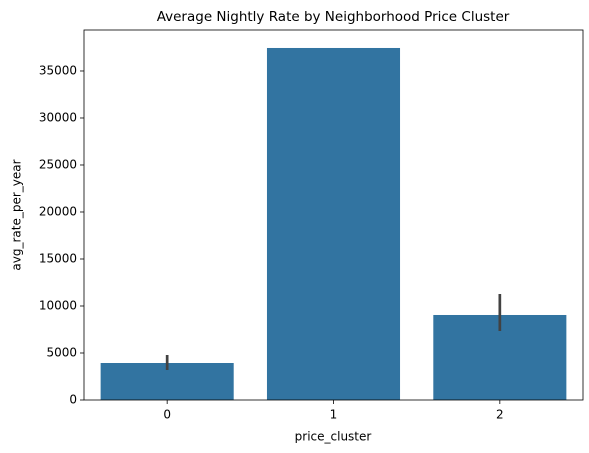 The image size is (589, 453). I want to click on y-tick-label: 5000, so click(61, 352).